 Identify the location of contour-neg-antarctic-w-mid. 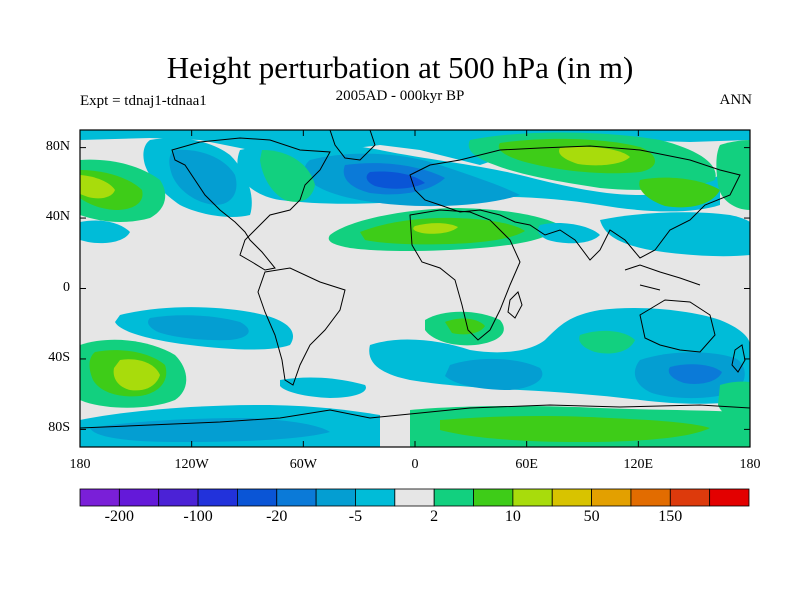
(210, 430).